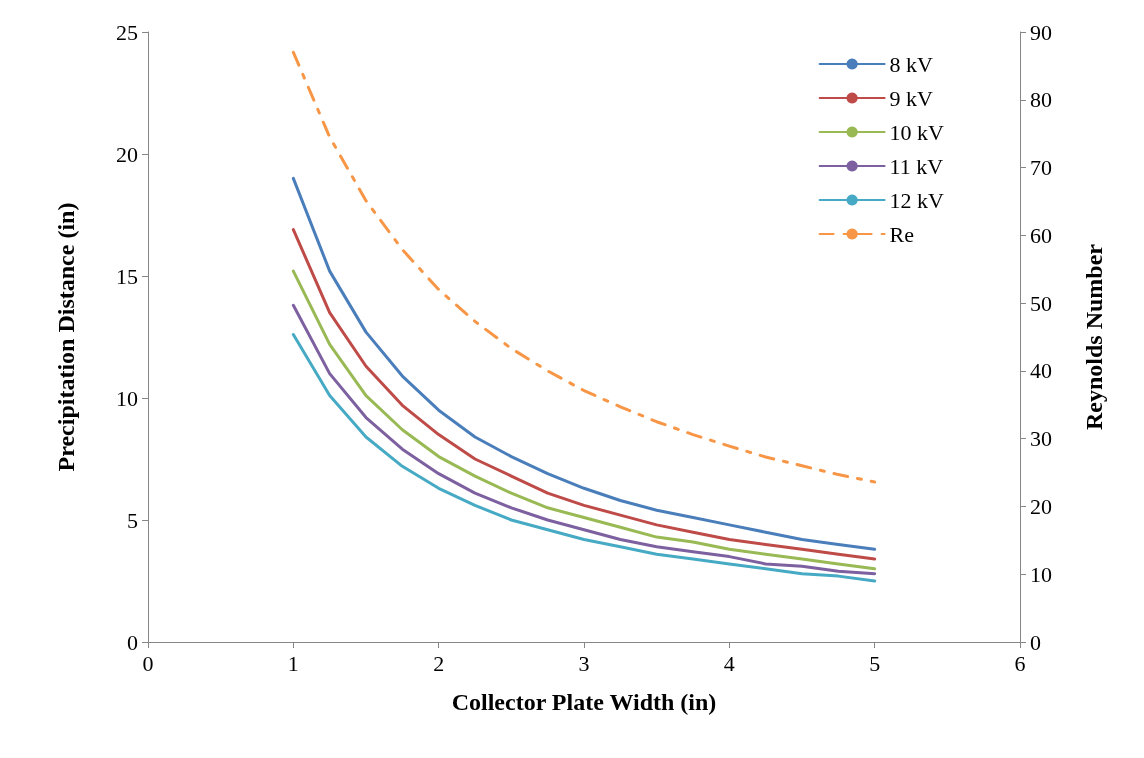 The width and height of the screenshot is (1144, 758). Describe the element at coordinates (1041, 574) in the screenshot. I see `y2-tick-label: 10` at that location.